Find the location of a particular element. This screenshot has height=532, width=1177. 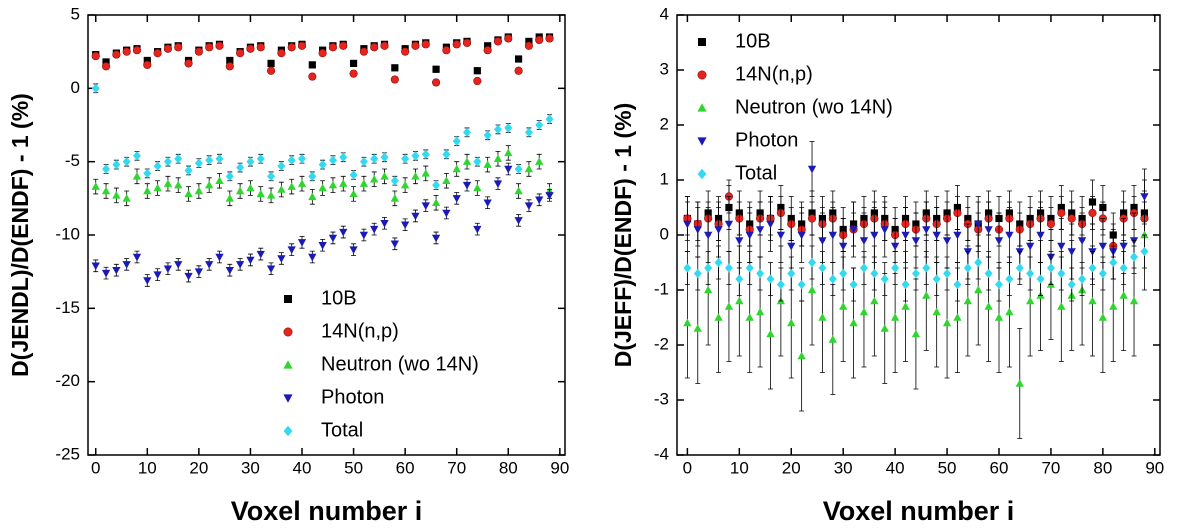

y-tick-label: 0 is located at coordinates (664, 233).